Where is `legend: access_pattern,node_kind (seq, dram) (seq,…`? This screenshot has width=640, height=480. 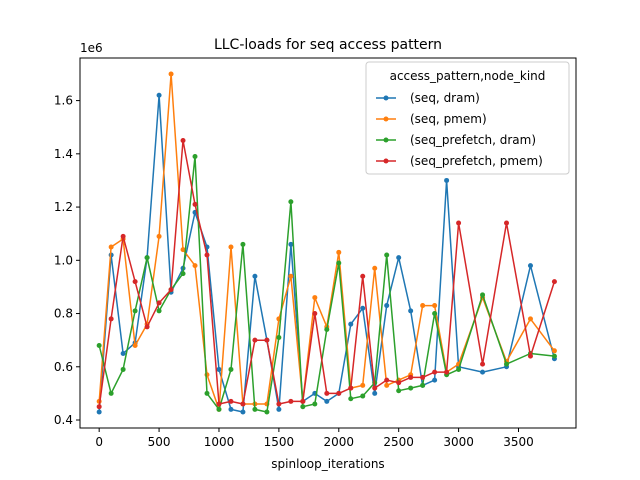
legend: access_pattern,node_kind (seq, dram) (seq,… is located at coordinates (467, 118).